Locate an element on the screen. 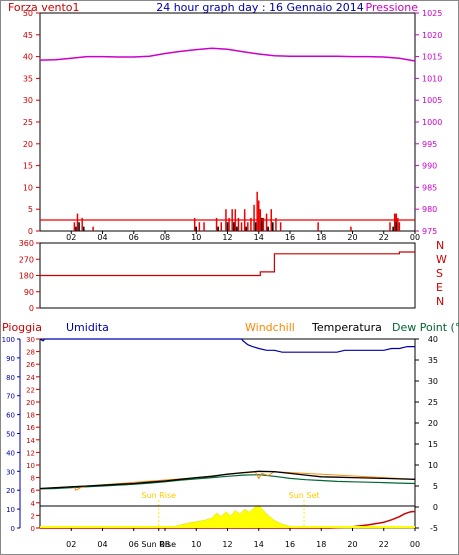 The height and width of the screenshot is (555, 459). temperature-tick-label: 20 is located at coordinates (433, 423).